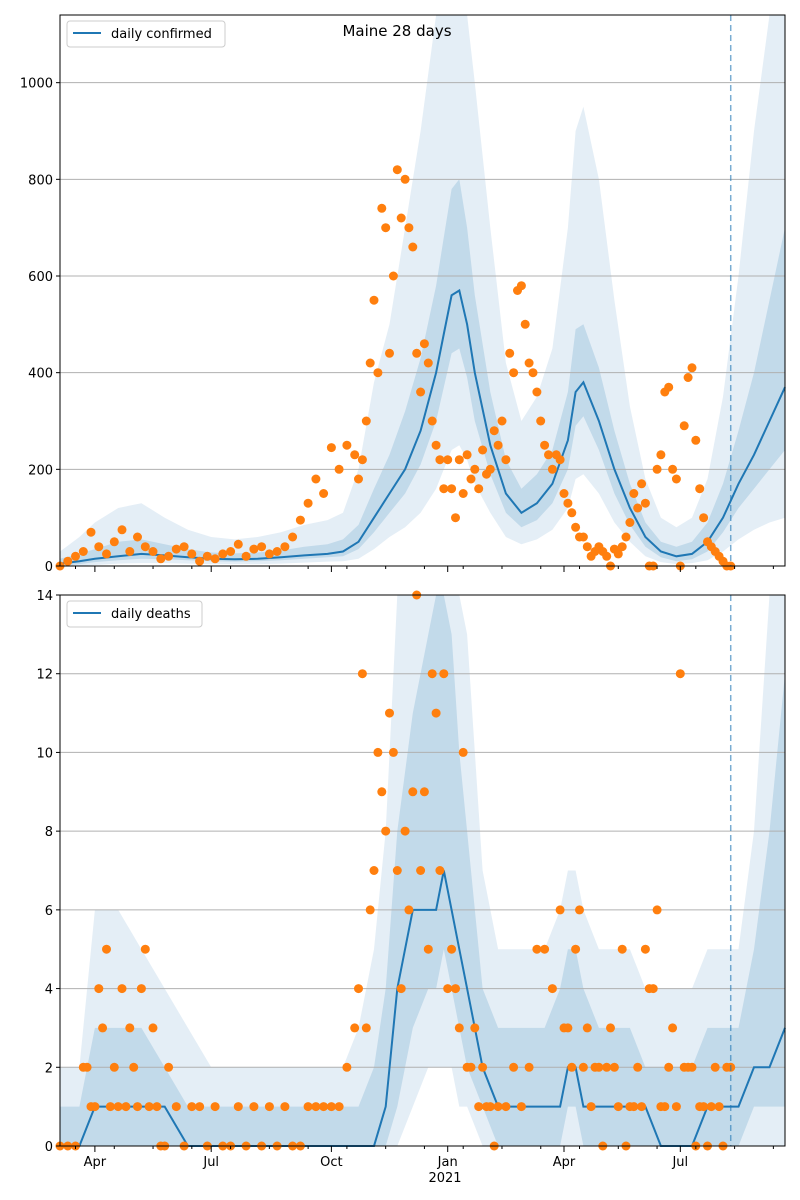 Image resolution: width=800 pixels, height=1200 pixels. Describe the element at coordinates (49, 911) in the screenshot. I see `deaths-y-tick-label: 6` at that location.